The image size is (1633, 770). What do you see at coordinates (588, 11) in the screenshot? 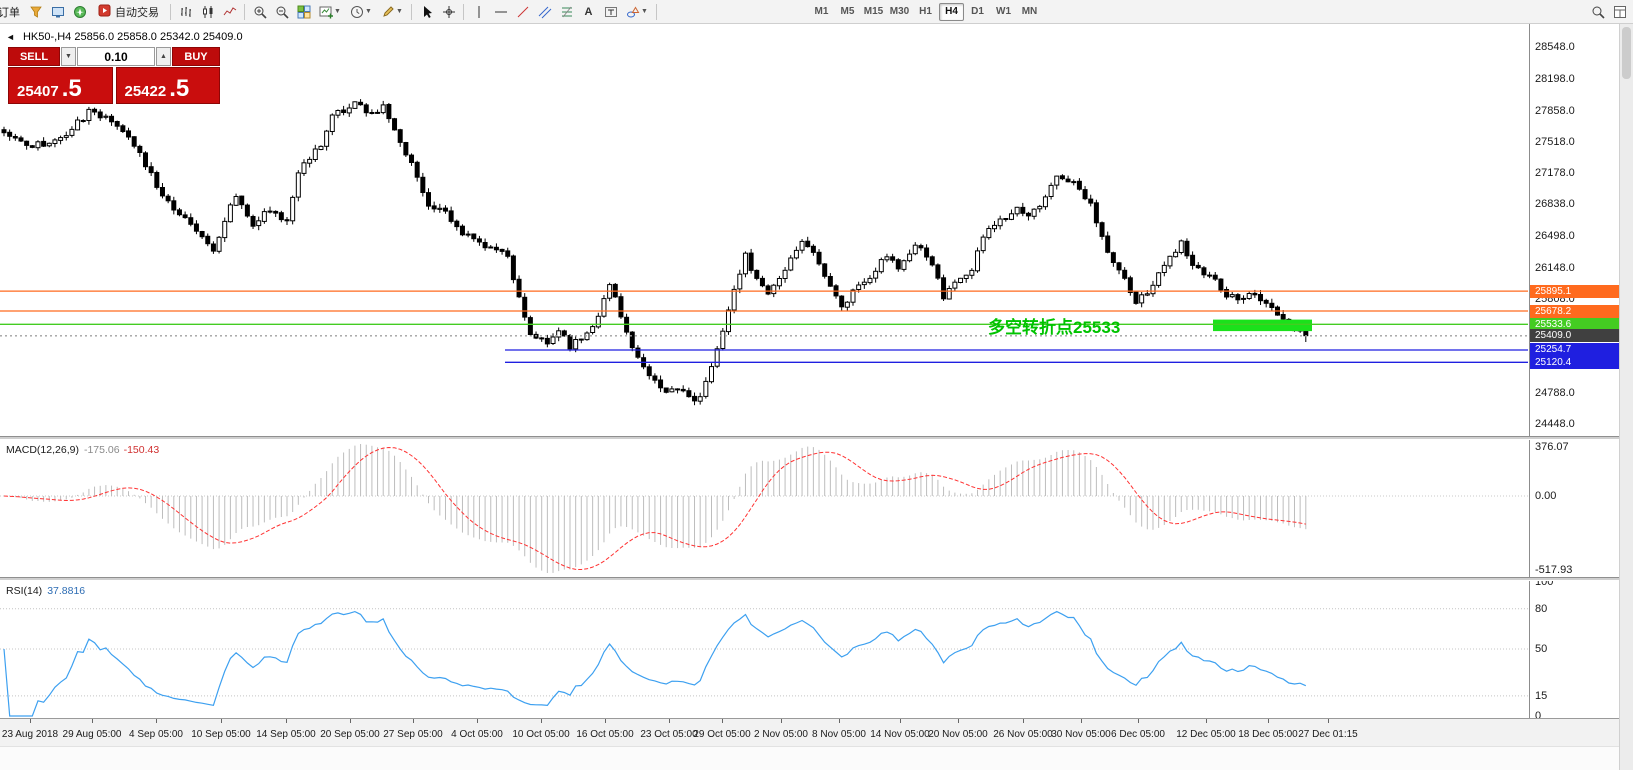
I see `text-tool-icon: A` at bounding box center [588, 11].